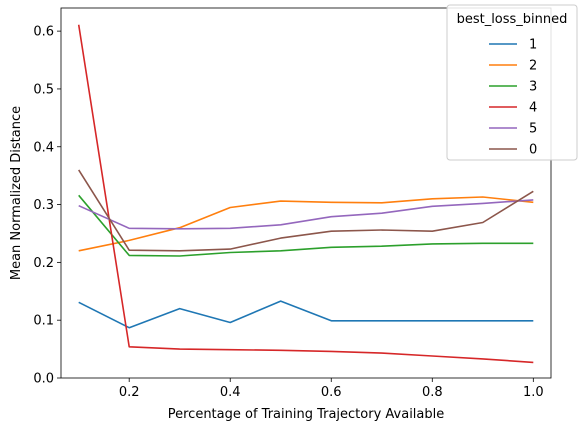  I want to click on legend: best_loss_binned 1 2 3 4 5 0, so click(512, 82).